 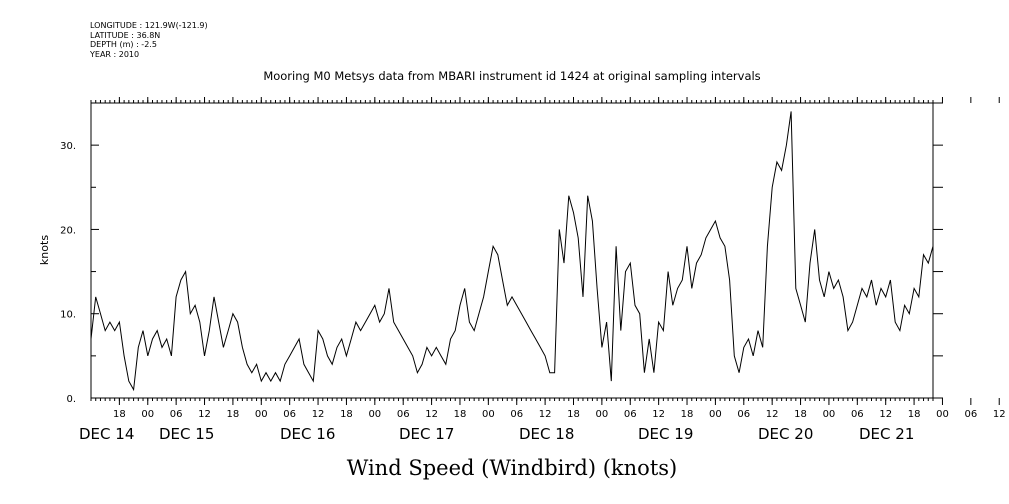 What do you see at coordinates (44, 250) in the screenshot?
I see `y-axis-label: knots` at bounding box center [44, 250].